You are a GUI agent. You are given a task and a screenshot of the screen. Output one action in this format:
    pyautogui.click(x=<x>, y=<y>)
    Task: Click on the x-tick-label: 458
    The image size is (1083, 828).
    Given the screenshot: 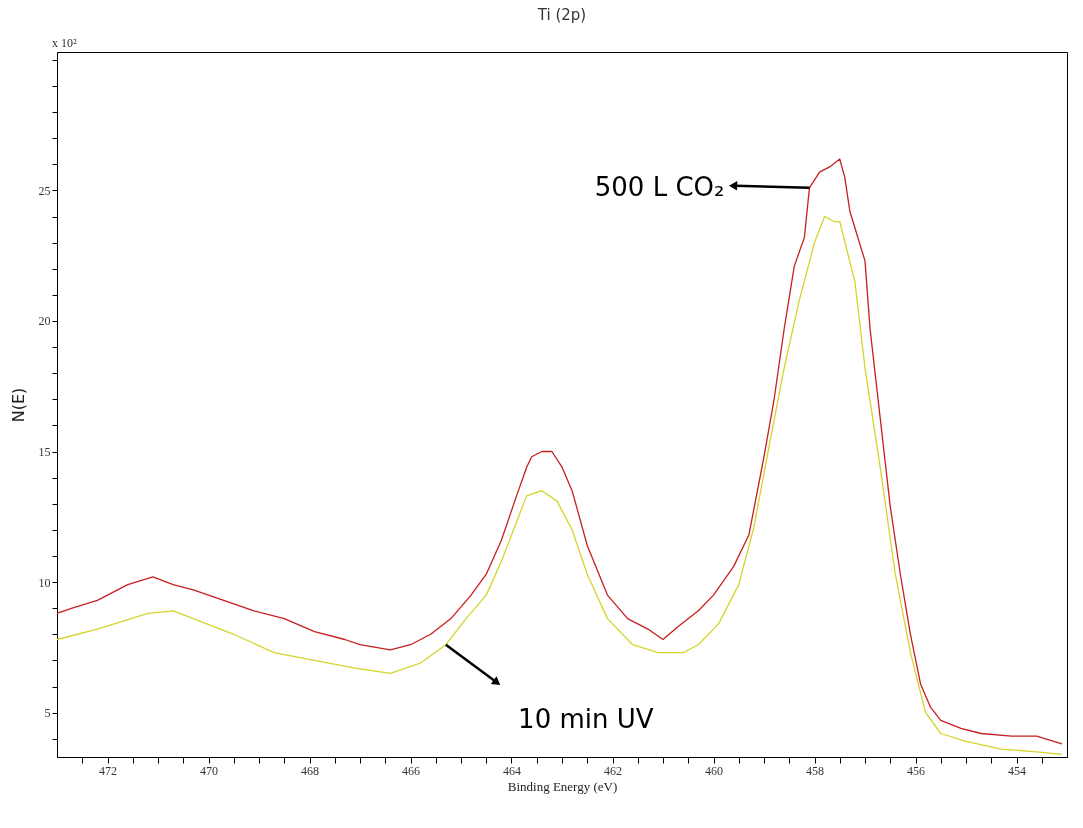 What is the action you would take?
    pyautogui.click(x=815, y=770)
    